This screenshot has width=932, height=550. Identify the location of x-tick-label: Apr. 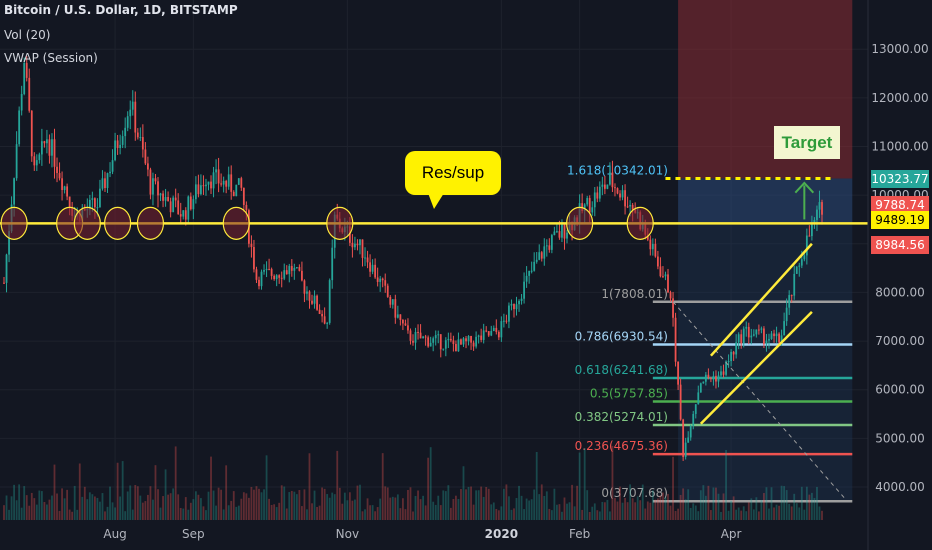
(731, 534).